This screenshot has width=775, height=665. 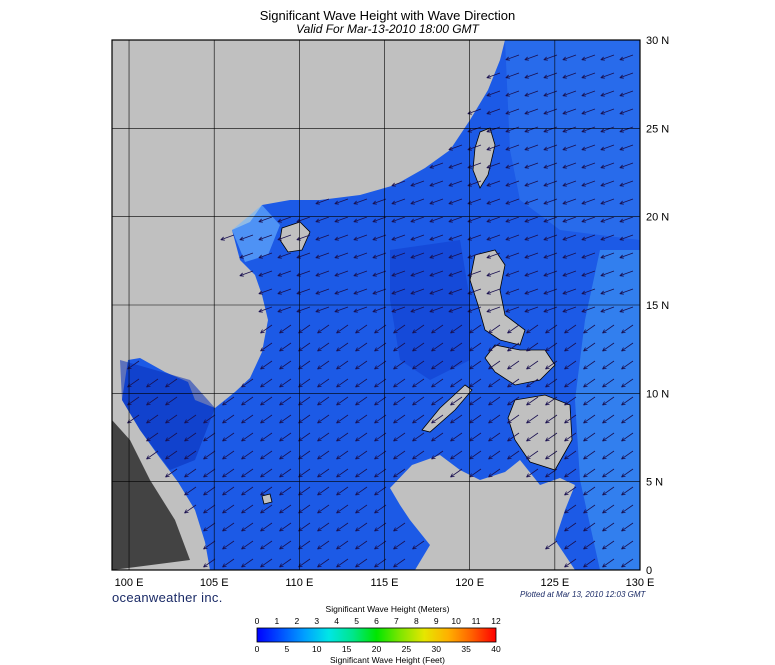 I want to click on lon-tick-label: 115 E, so click(x=385, y=583).